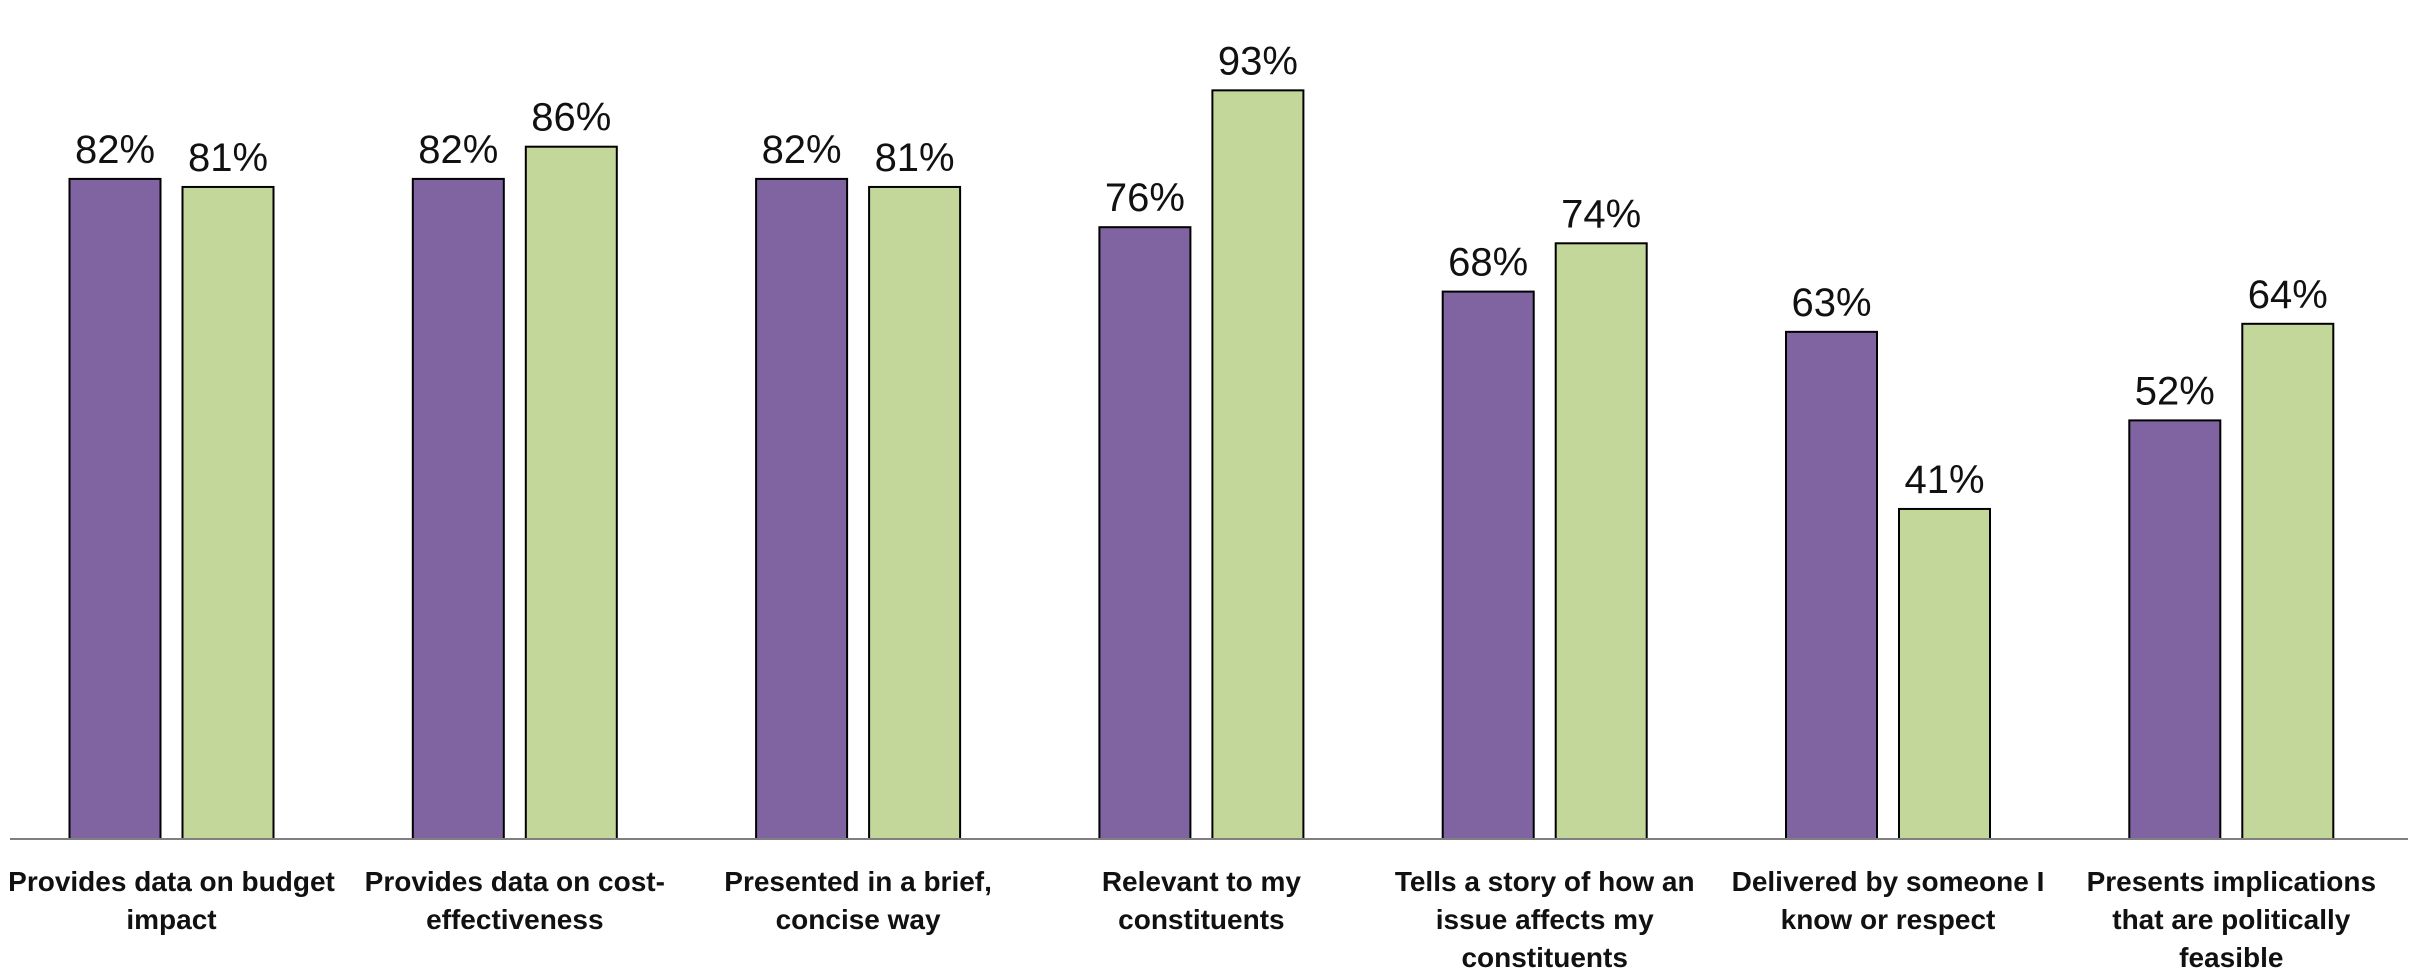 The width and height of the screenshot is (2412, 969). What do you see at coordinates (1831, 303) in the screenshot?
I see `data-label-series-1-cat-6: 63%` at bounding box center [1831, 303].